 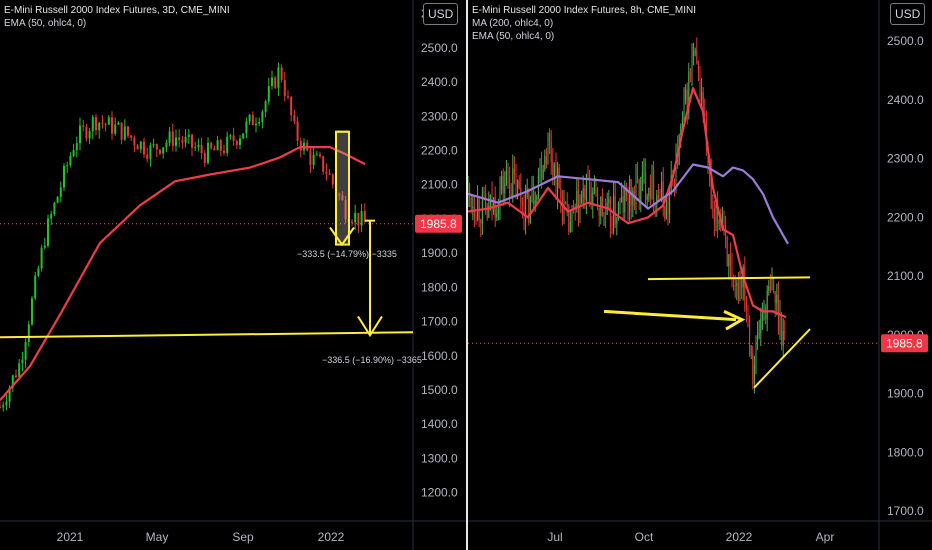 I want to click on ema-label-3d: EMA (50, ohlc4, 0), so click(x=45, y=23).